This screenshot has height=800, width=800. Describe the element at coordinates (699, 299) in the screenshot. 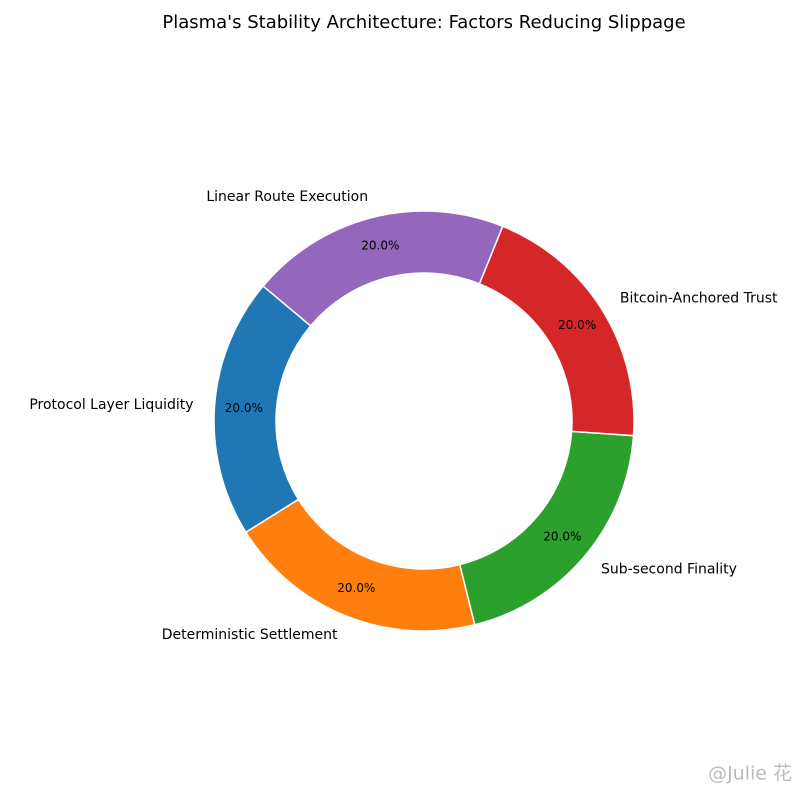

I see `slice-label: Bitcoin-Anchored Trust` at that location.